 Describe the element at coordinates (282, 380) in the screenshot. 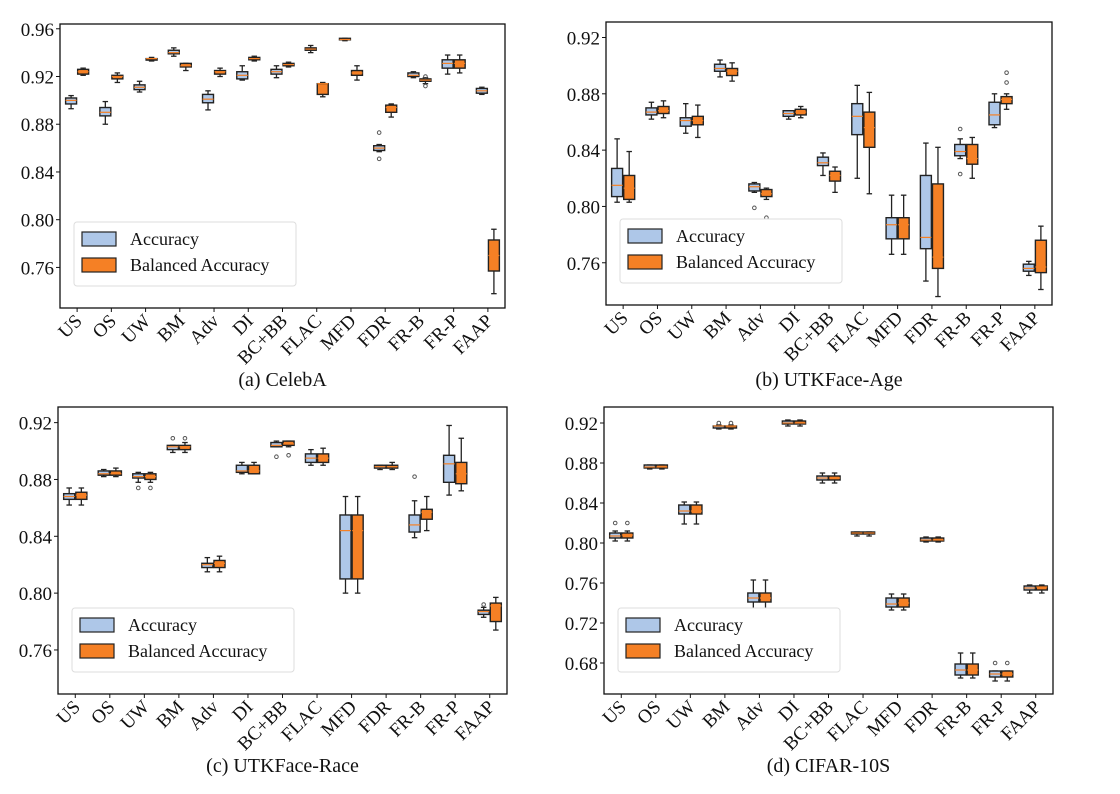

I see `subplot-caption: (a) CelebA` at that location.